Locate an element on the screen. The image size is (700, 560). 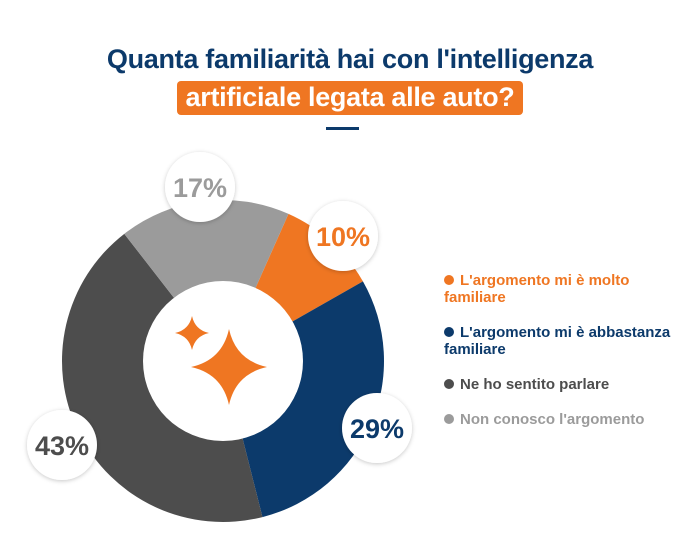
title-divider is located at coordinates (342, 128).